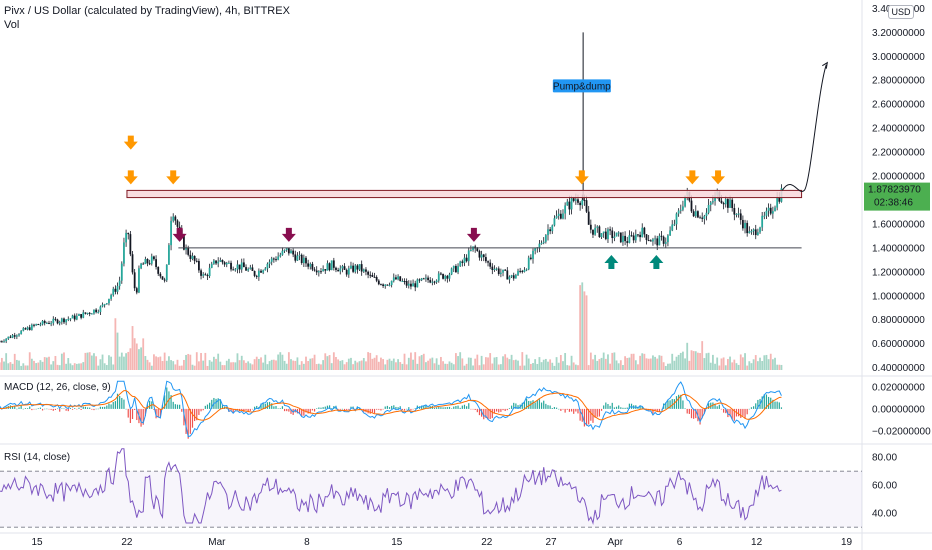 The width and height of the screenshot is (932, 550). Describe the element at coordinates (884, 458) in the screenshot. I see `rsi-tick-label: 80.00` at that location.